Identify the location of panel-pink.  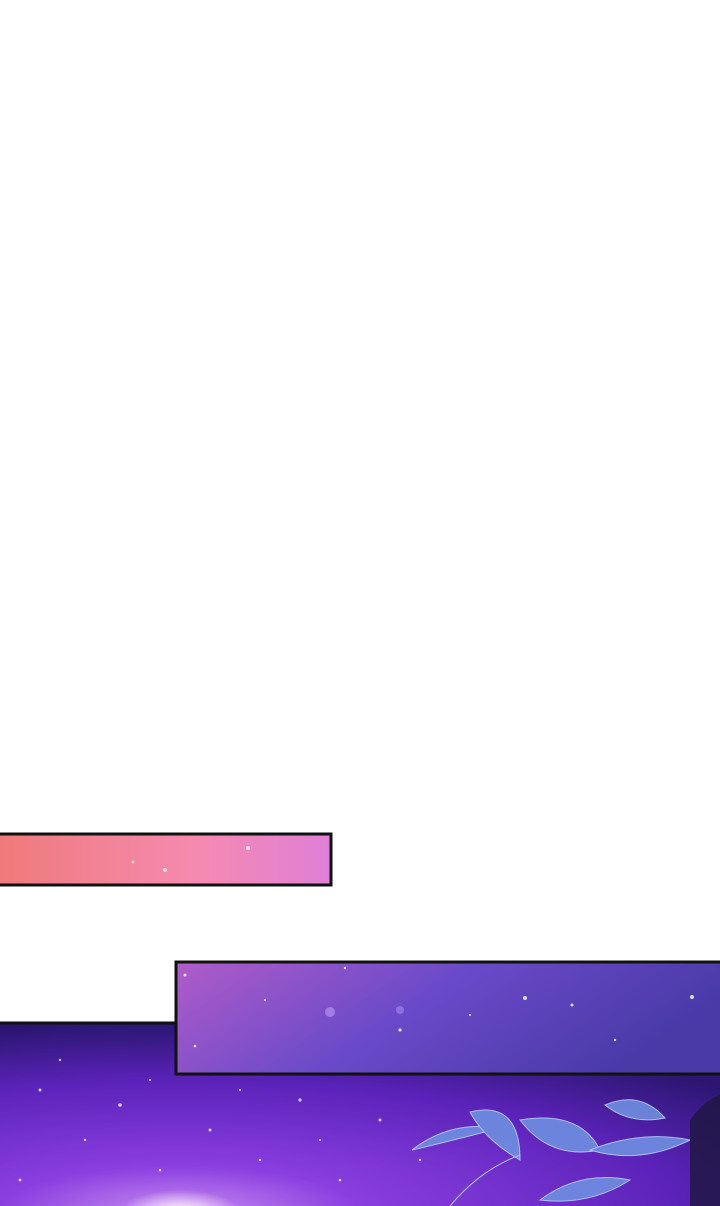
(166, 859).